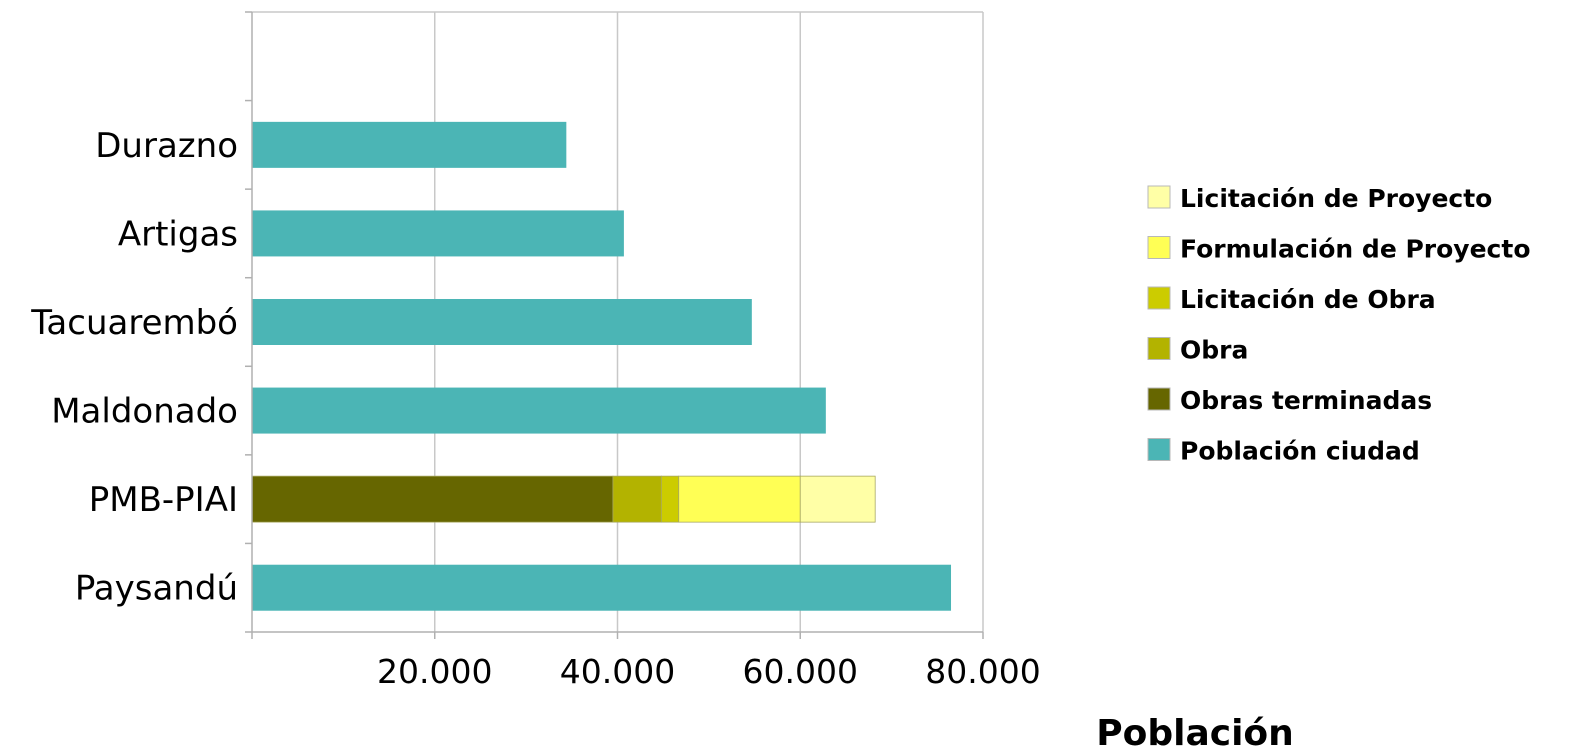 This screenshot has width=1579, height=754. I want to click on category-label: Durazno, so click(166, 146).